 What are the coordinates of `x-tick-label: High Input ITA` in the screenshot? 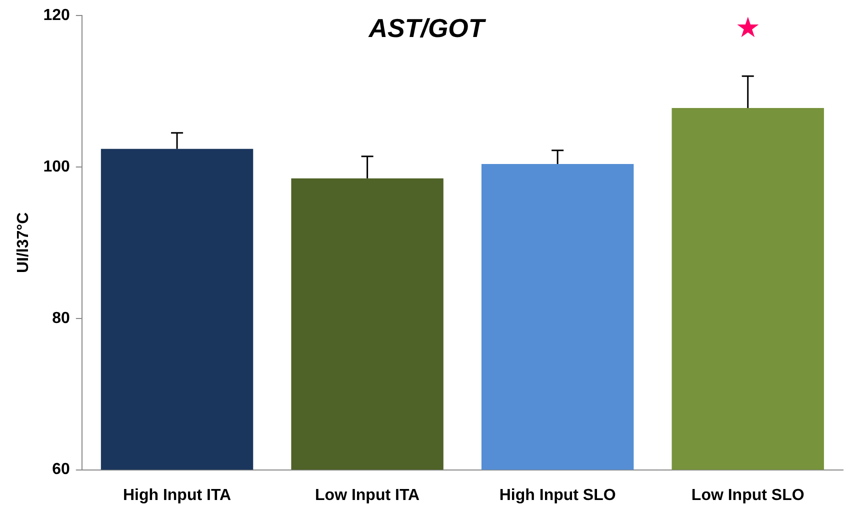 It's located at (177, 495).